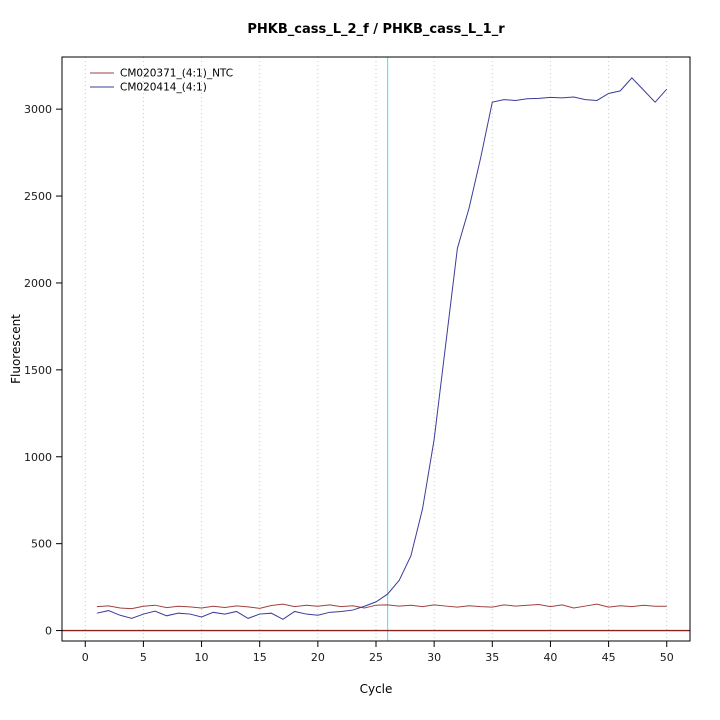 Image resolution: width=720 pixels, height=720 pixels. I want to click on x-tick-label: 30, so click(434, 657).